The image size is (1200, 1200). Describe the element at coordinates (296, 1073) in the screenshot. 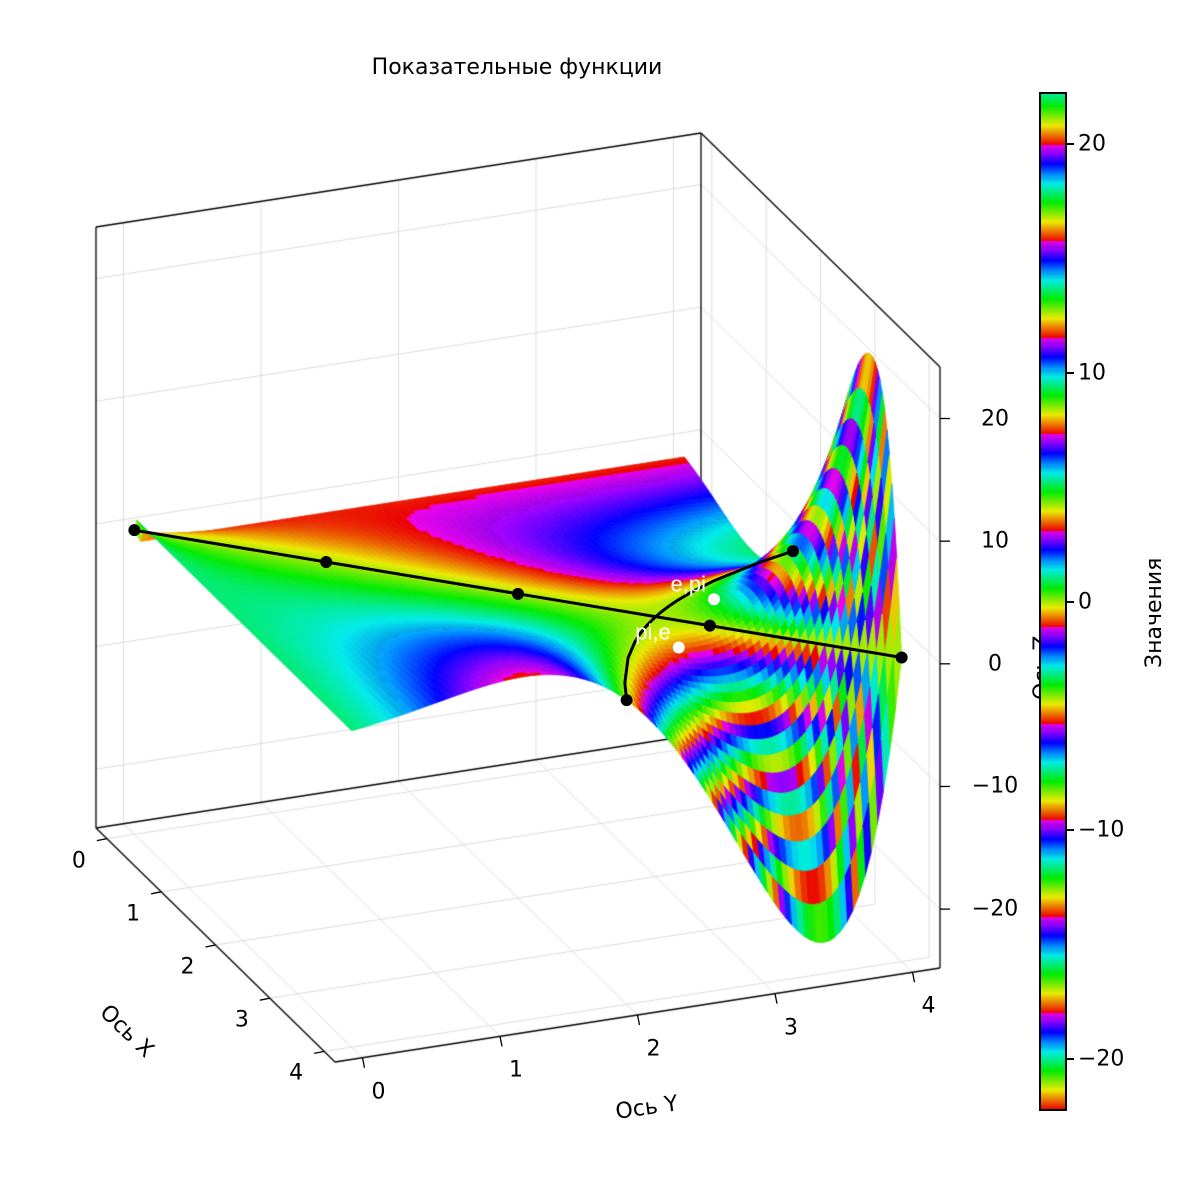

I see `x-tick-label: 4` at that location.